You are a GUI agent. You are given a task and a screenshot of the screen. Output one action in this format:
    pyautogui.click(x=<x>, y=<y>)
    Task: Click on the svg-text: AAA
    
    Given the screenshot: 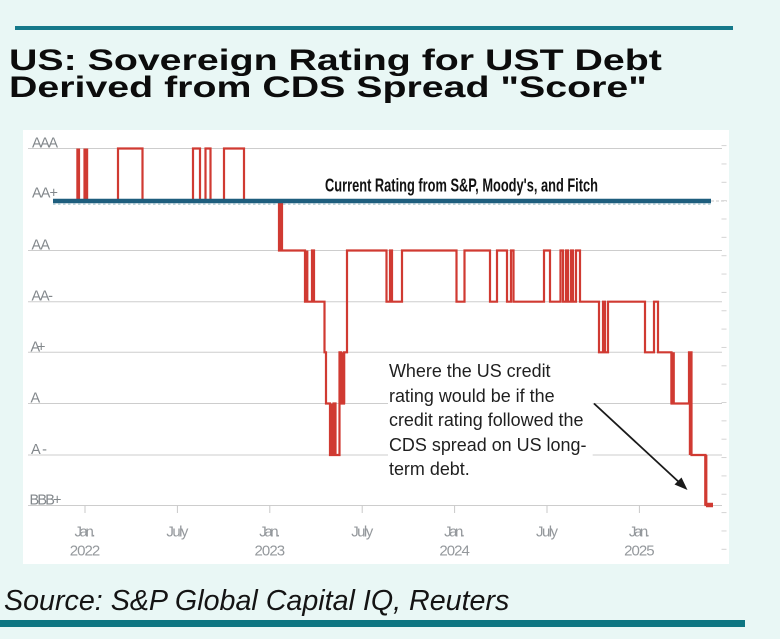 What is the action you would take?
    pyautogui.click(x=45, y=144)
    